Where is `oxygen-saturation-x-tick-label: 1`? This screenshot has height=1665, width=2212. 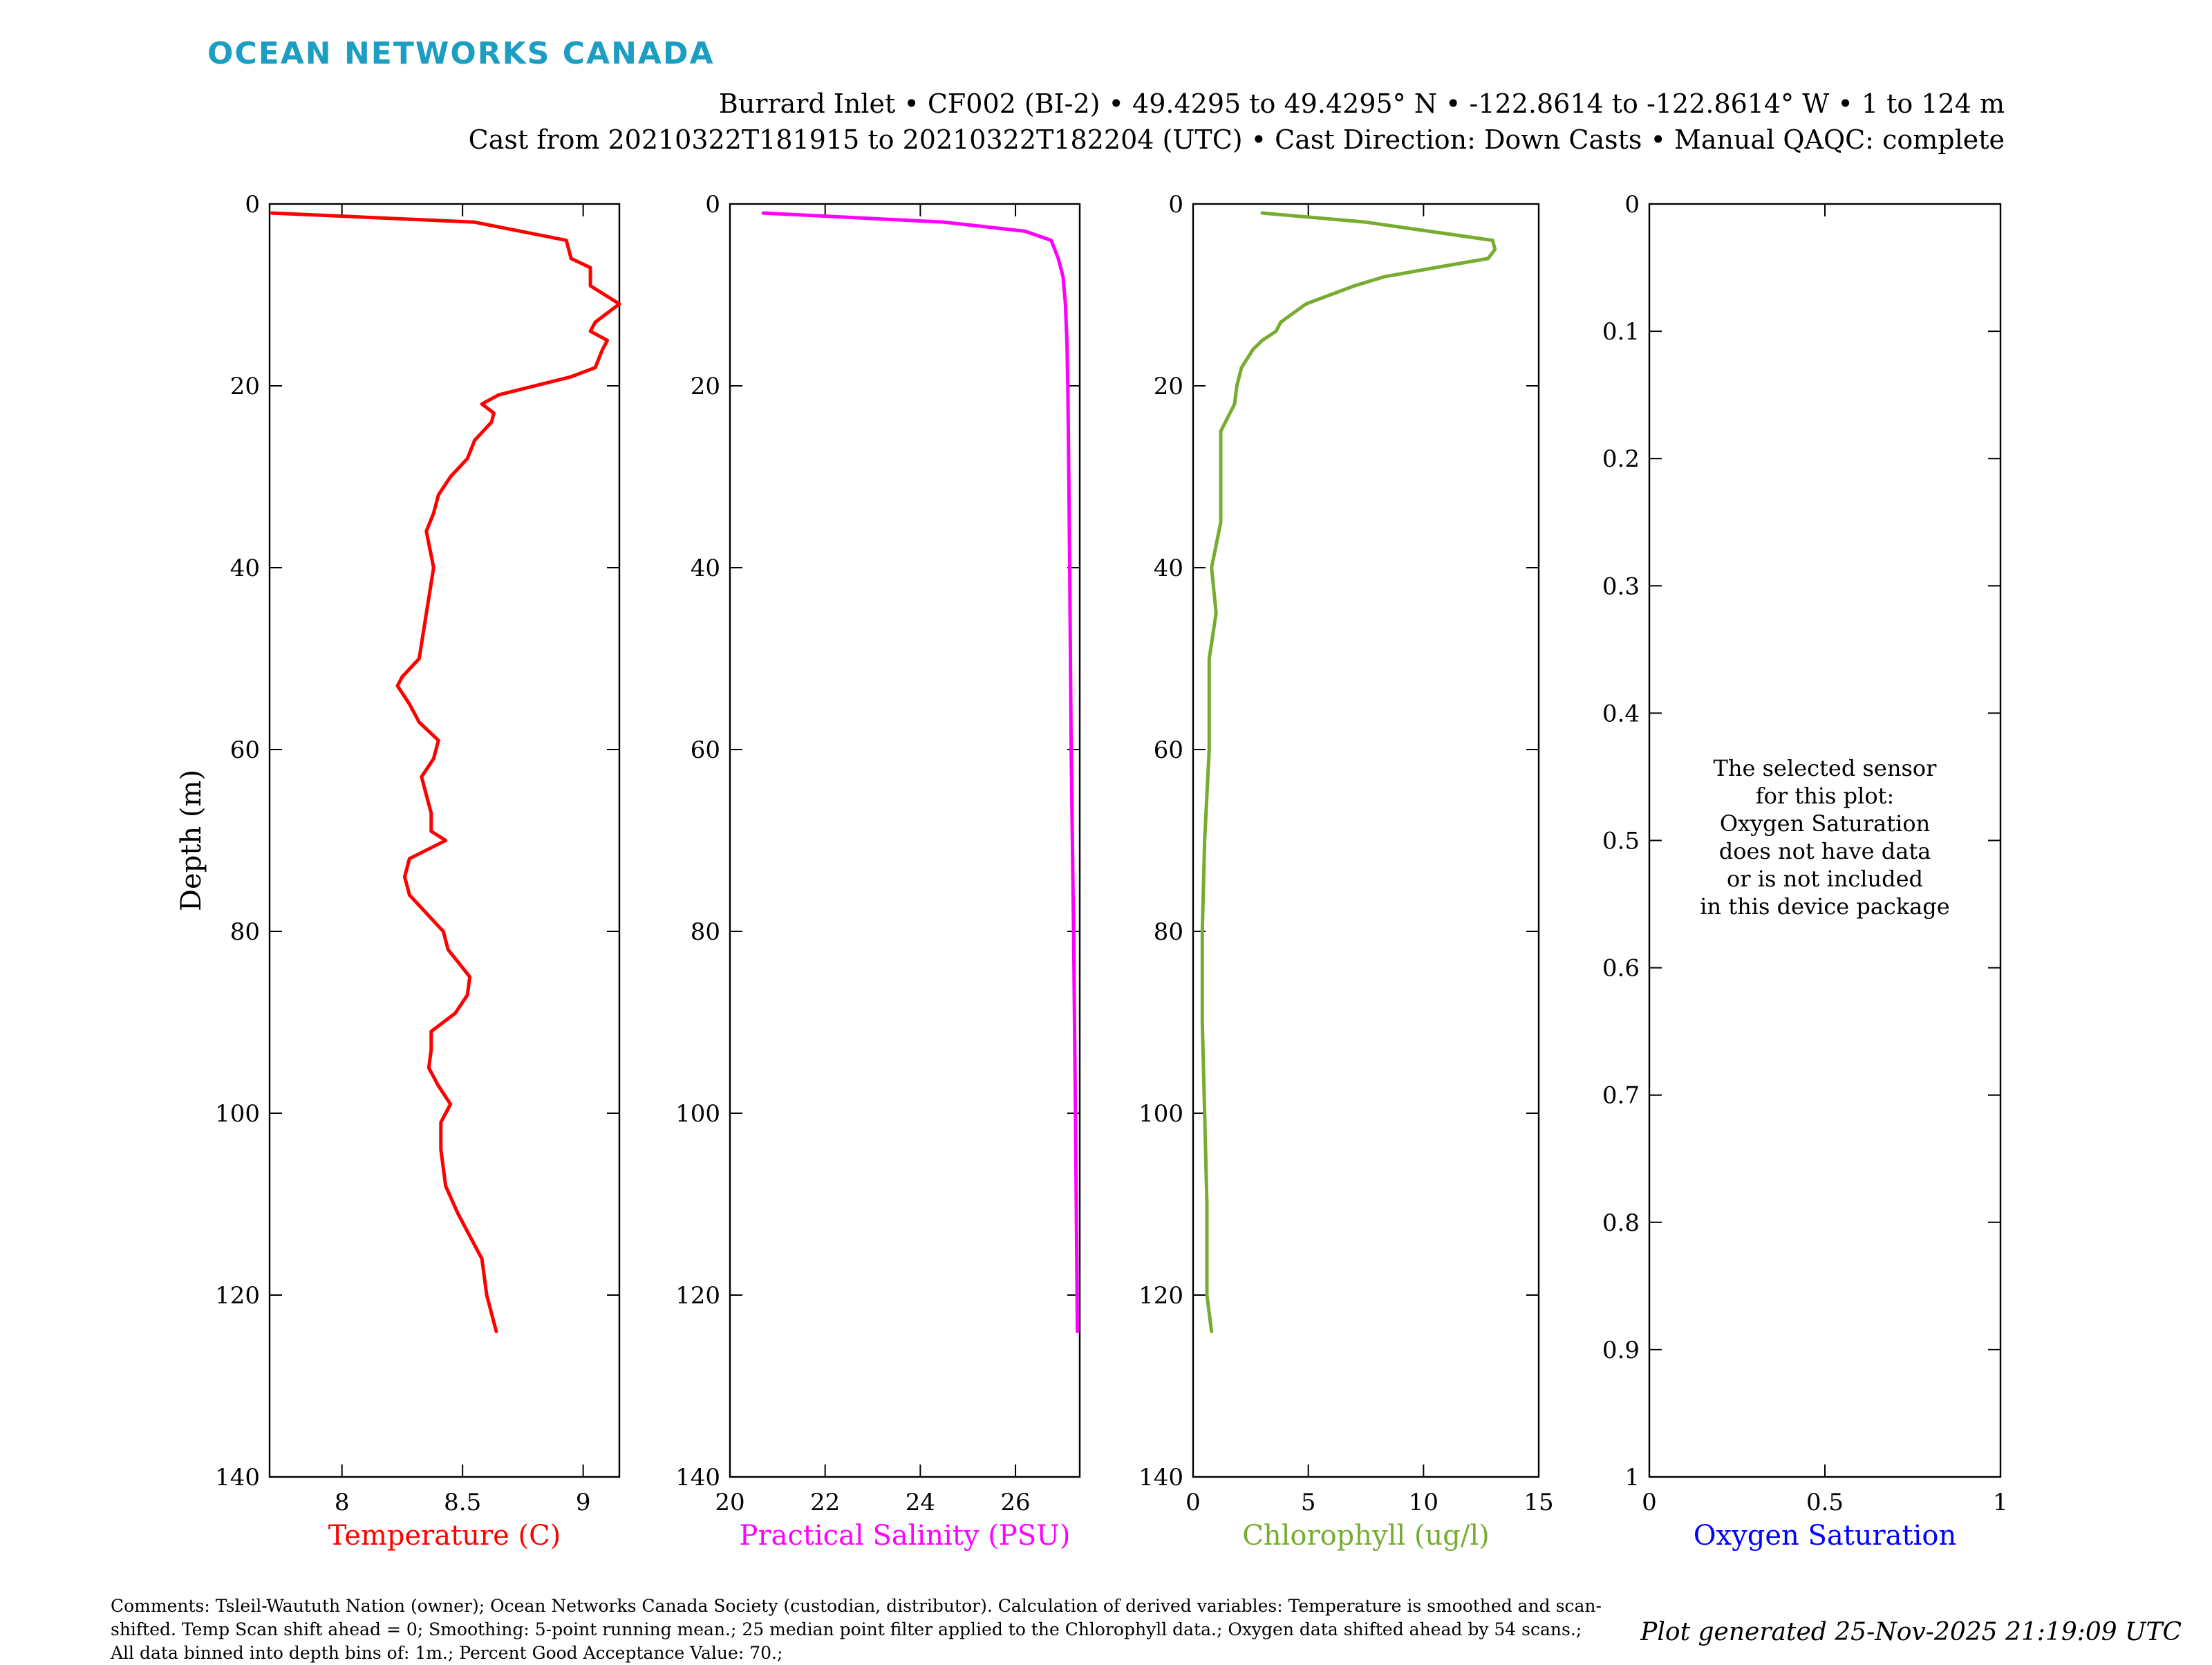
oxygen-saturation-x-tick-label: 1 is located at coordinates (2000, 1502).